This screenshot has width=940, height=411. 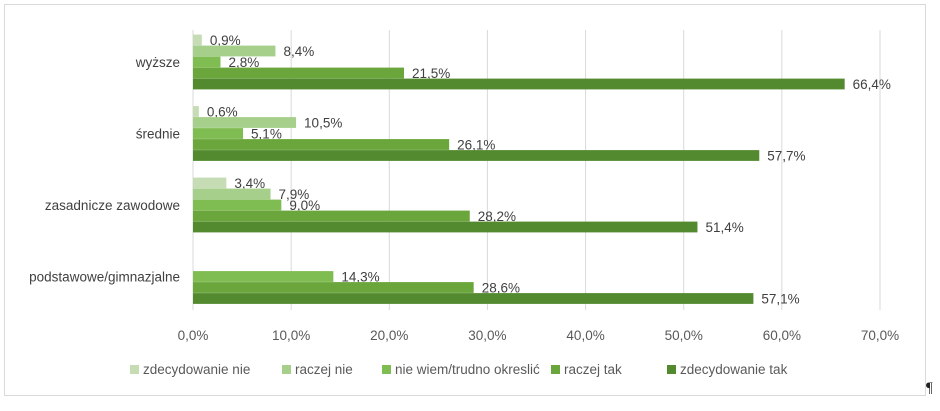 I want to click on data-label: 21,5%, so click(x=431, y=73).